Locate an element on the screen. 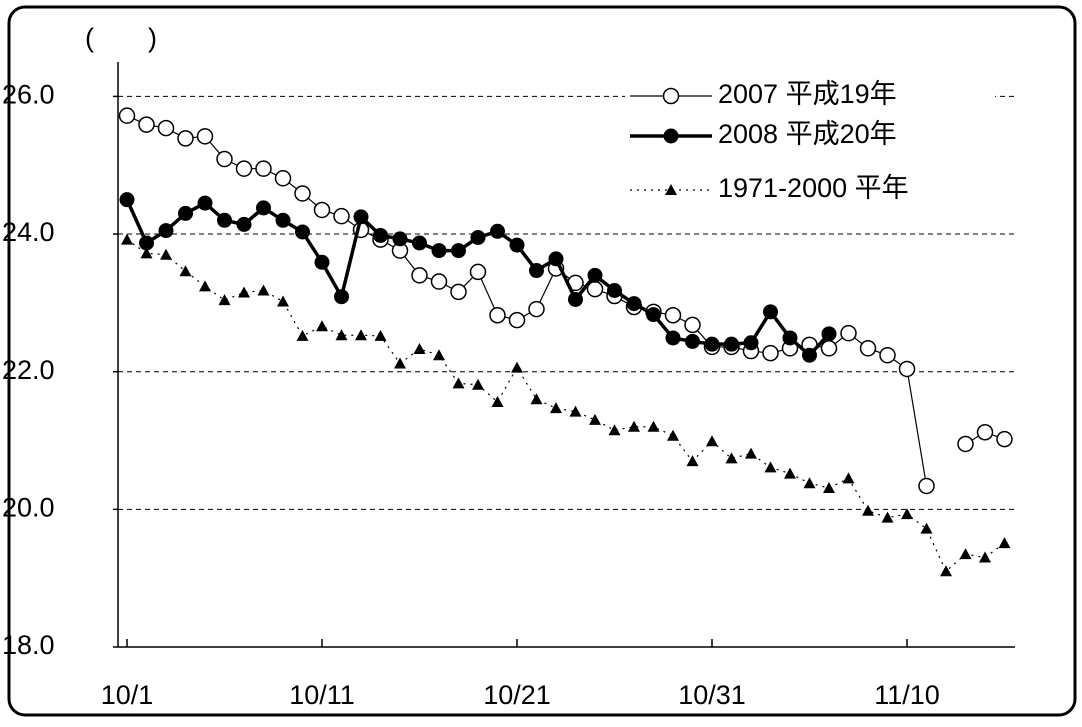 The height and width of the screenshot is (727, 1082). y-tick-label: 22.0 is located at coordinates (28, 370).